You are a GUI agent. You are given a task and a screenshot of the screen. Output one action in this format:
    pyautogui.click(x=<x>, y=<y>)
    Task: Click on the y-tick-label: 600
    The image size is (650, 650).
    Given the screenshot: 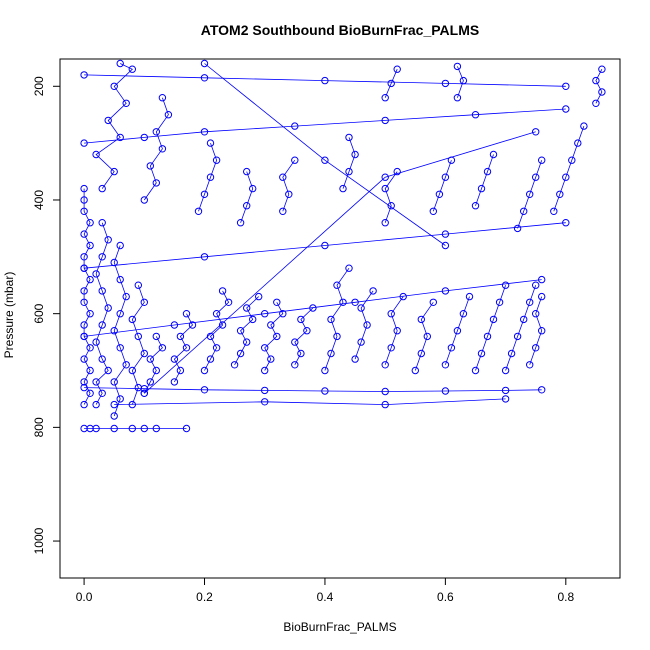 What is the action you would take?
    pyautogui.click(x=39, y=313)
    